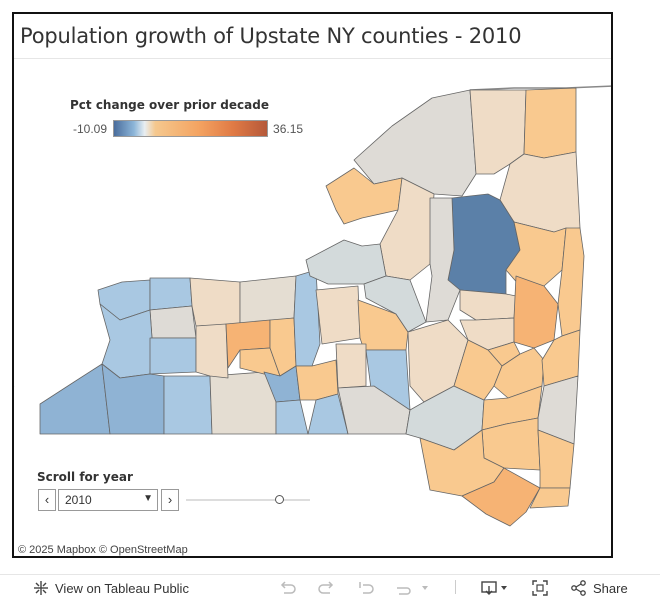 The image size is (660, 601). Describe the element at coordinates (108, 500) in the screenshot. I see `year-dropdown: 2010 ▼` at that location.